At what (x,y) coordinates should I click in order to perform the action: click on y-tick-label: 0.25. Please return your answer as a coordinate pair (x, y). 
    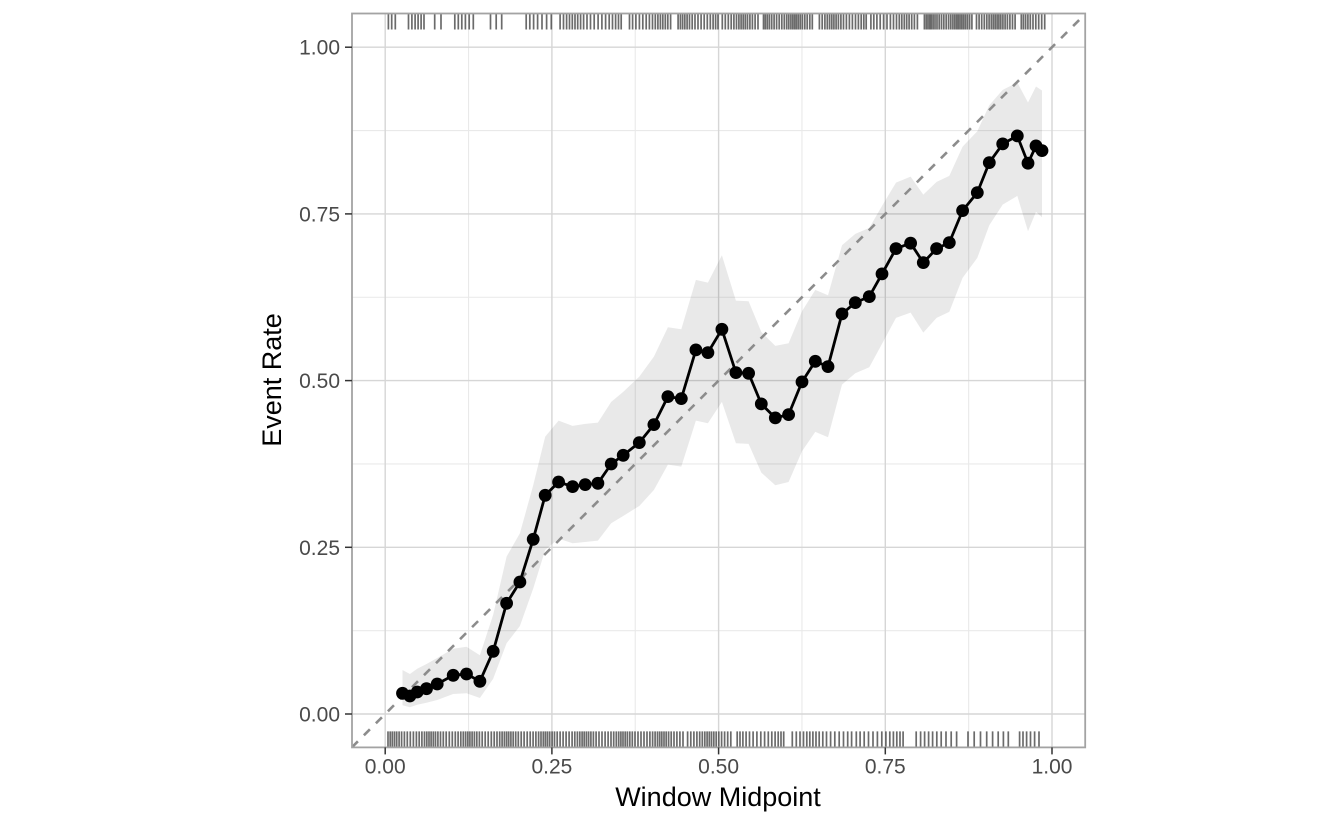
    Looking at the image, I should click on (319, 548).